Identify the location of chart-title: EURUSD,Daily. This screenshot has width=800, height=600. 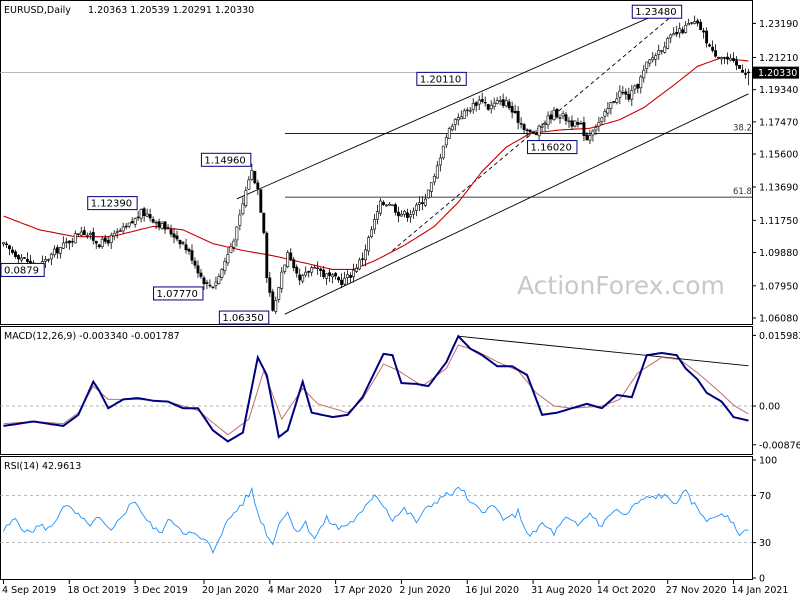
(37, 10).